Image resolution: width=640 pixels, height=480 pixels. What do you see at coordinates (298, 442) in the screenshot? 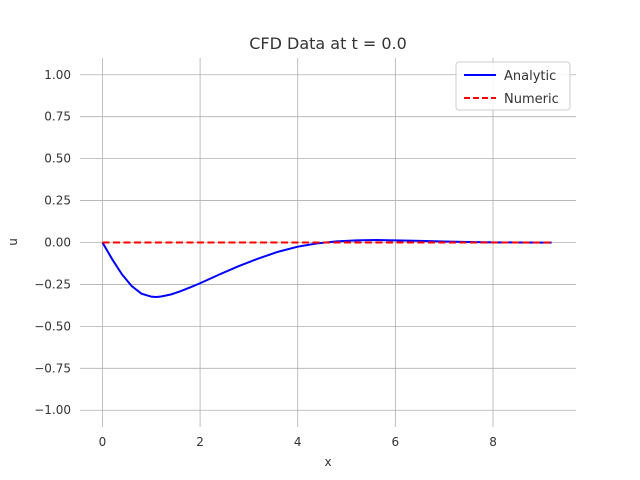
I see `x-tick-label: 4` at bounding box center [298, 442].